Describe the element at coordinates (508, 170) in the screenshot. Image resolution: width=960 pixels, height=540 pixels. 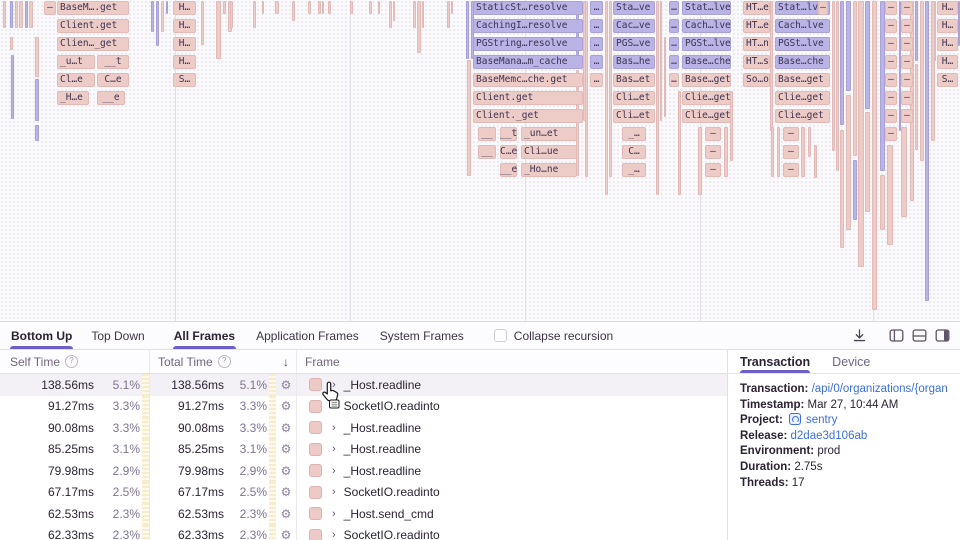
I see `flame-frame: __e` at that location.